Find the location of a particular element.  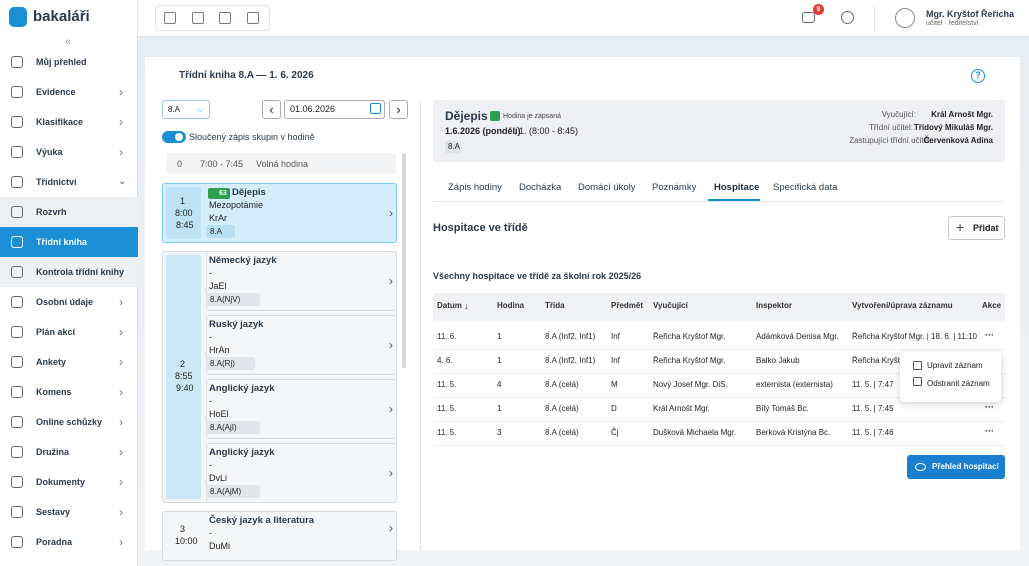

add-button: Přidat is located at coordinates (976, 228).